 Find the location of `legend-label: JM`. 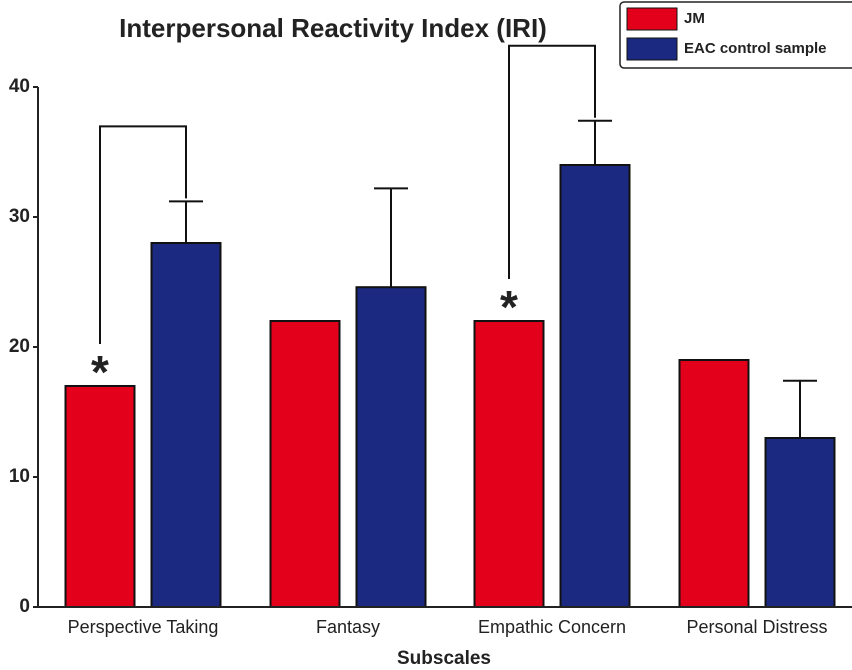

legend-label: JM is located at coordinates (694, 18).